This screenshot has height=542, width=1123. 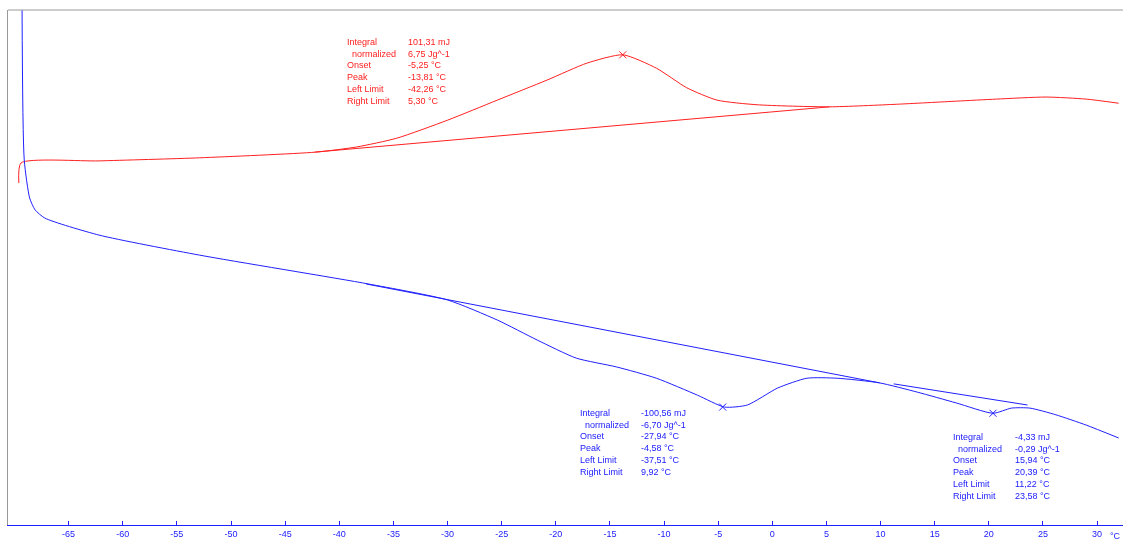 What do you see at coordinates (880, 533) in the screenshot?
I see `x-tick-label: 10` at bounding box center [880, 533].